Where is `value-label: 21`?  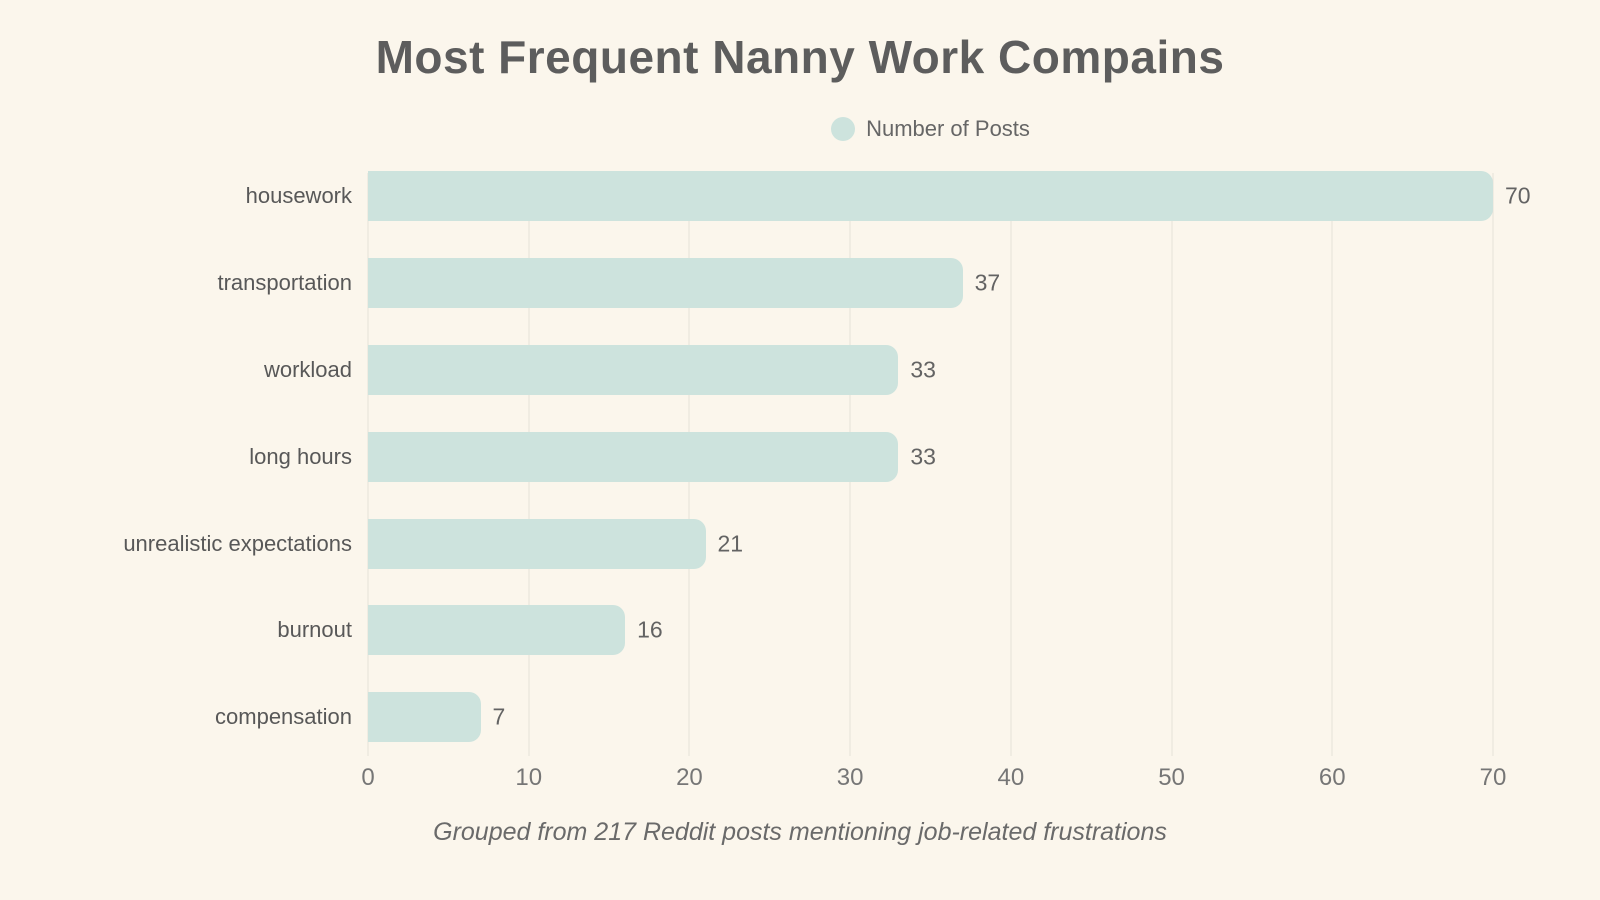 value-label: 21 is located at coordinates (730, 543).